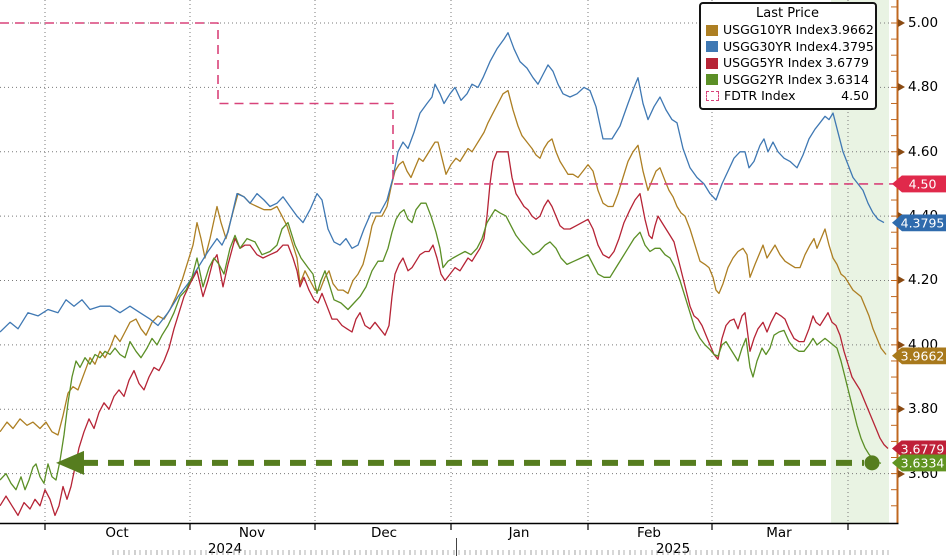 The width and height of the screenshot is (946, 556). Describe the element at coordinates (855, 95) in the screenshot. I see `legend-item-value: 4.50` at that location.